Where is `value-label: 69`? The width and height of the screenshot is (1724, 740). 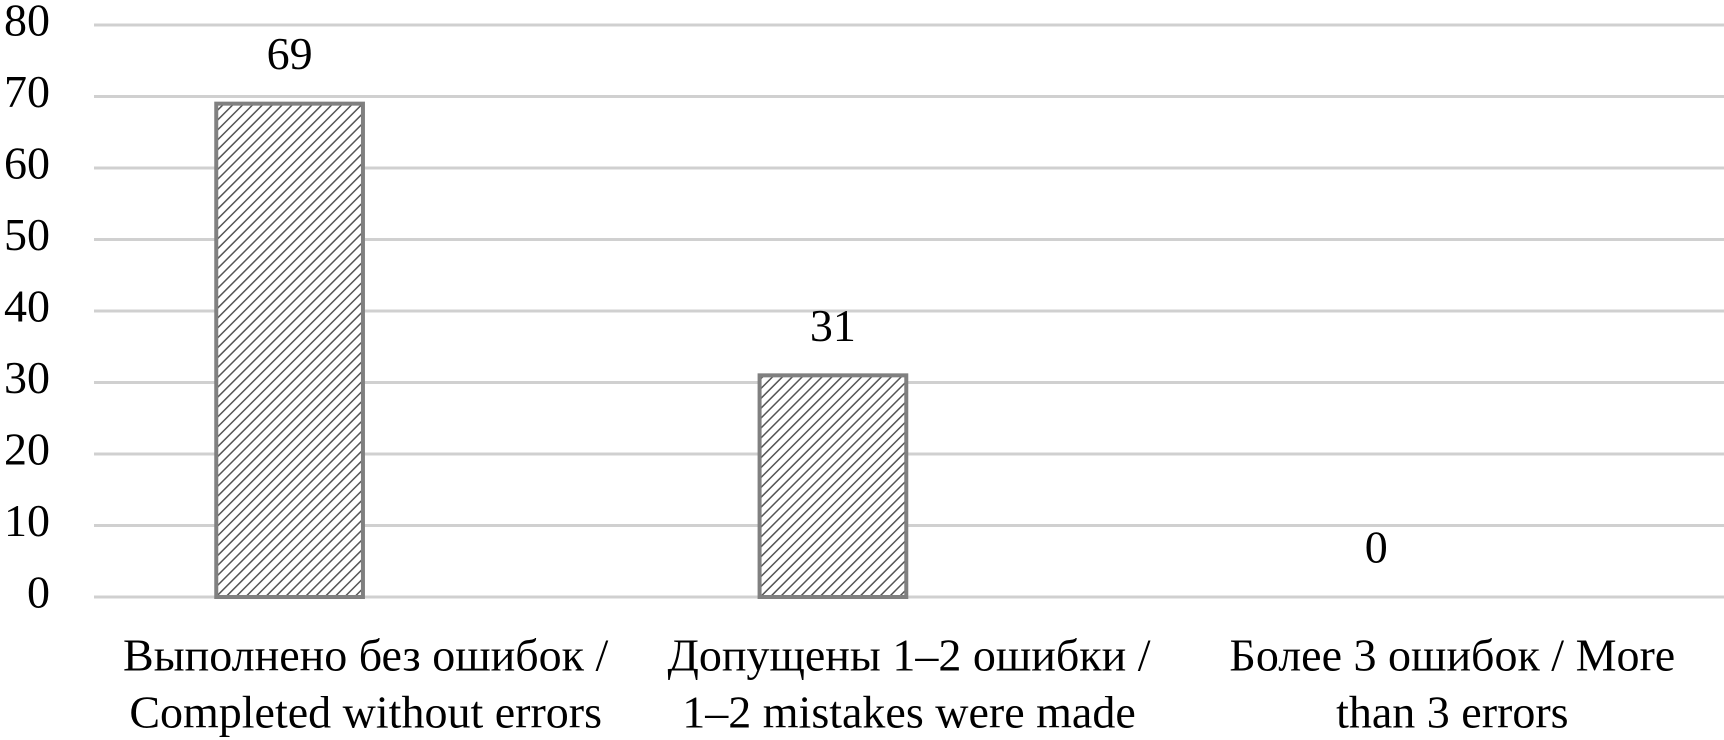 value-label: 69 is located at coordinates (290, 53).